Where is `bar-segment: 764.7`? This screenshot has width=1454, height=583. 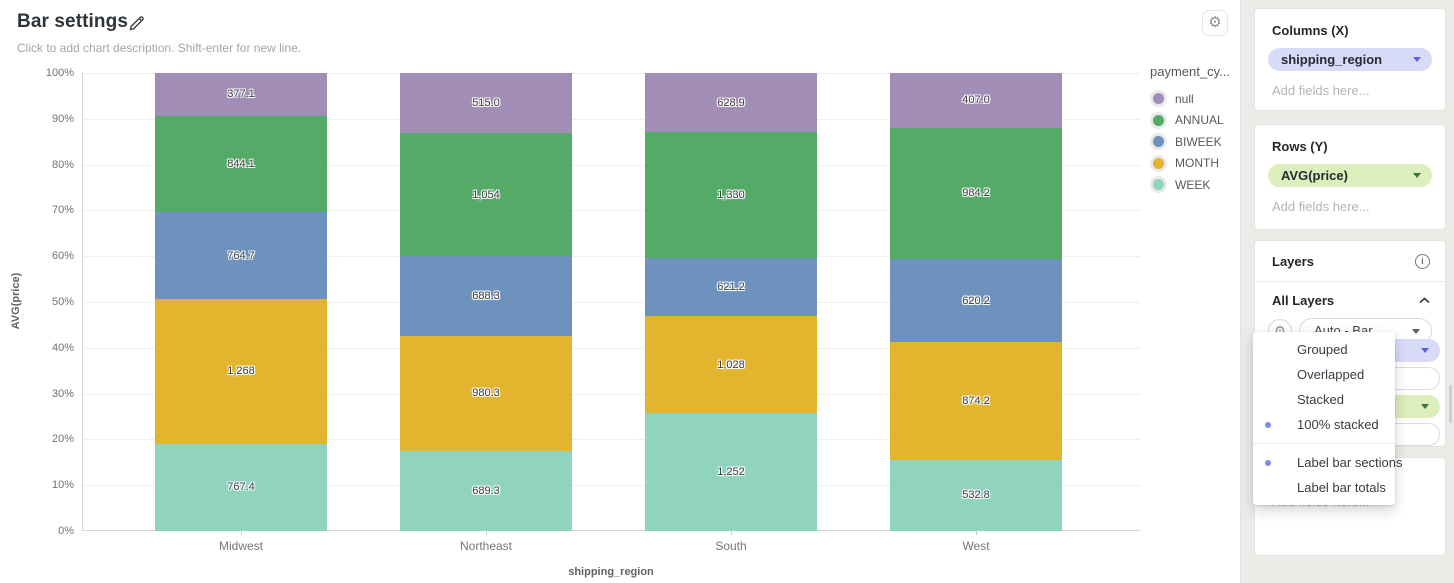
bar-segment: 764.7 is located at coordinates (241, 256).